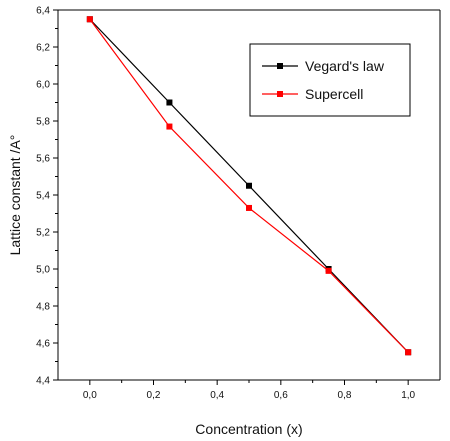  What do you see at coordinates (43, 85) in the screenshot?
I see `y-tick-label: 6,0` at bounding box center [43, 85].